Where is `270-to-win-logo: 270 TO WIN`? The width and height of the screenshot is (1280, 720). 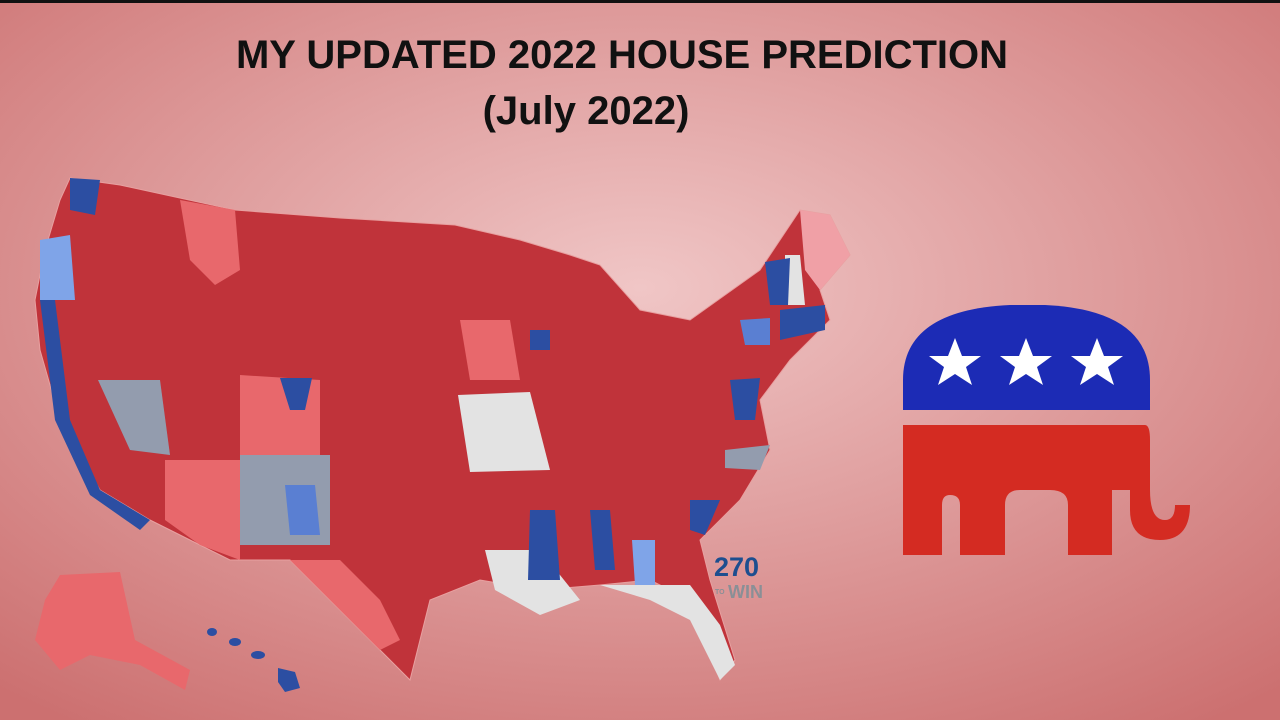 270-to-win-logo: 270 TO WIN is located at coordinates (738, 577).